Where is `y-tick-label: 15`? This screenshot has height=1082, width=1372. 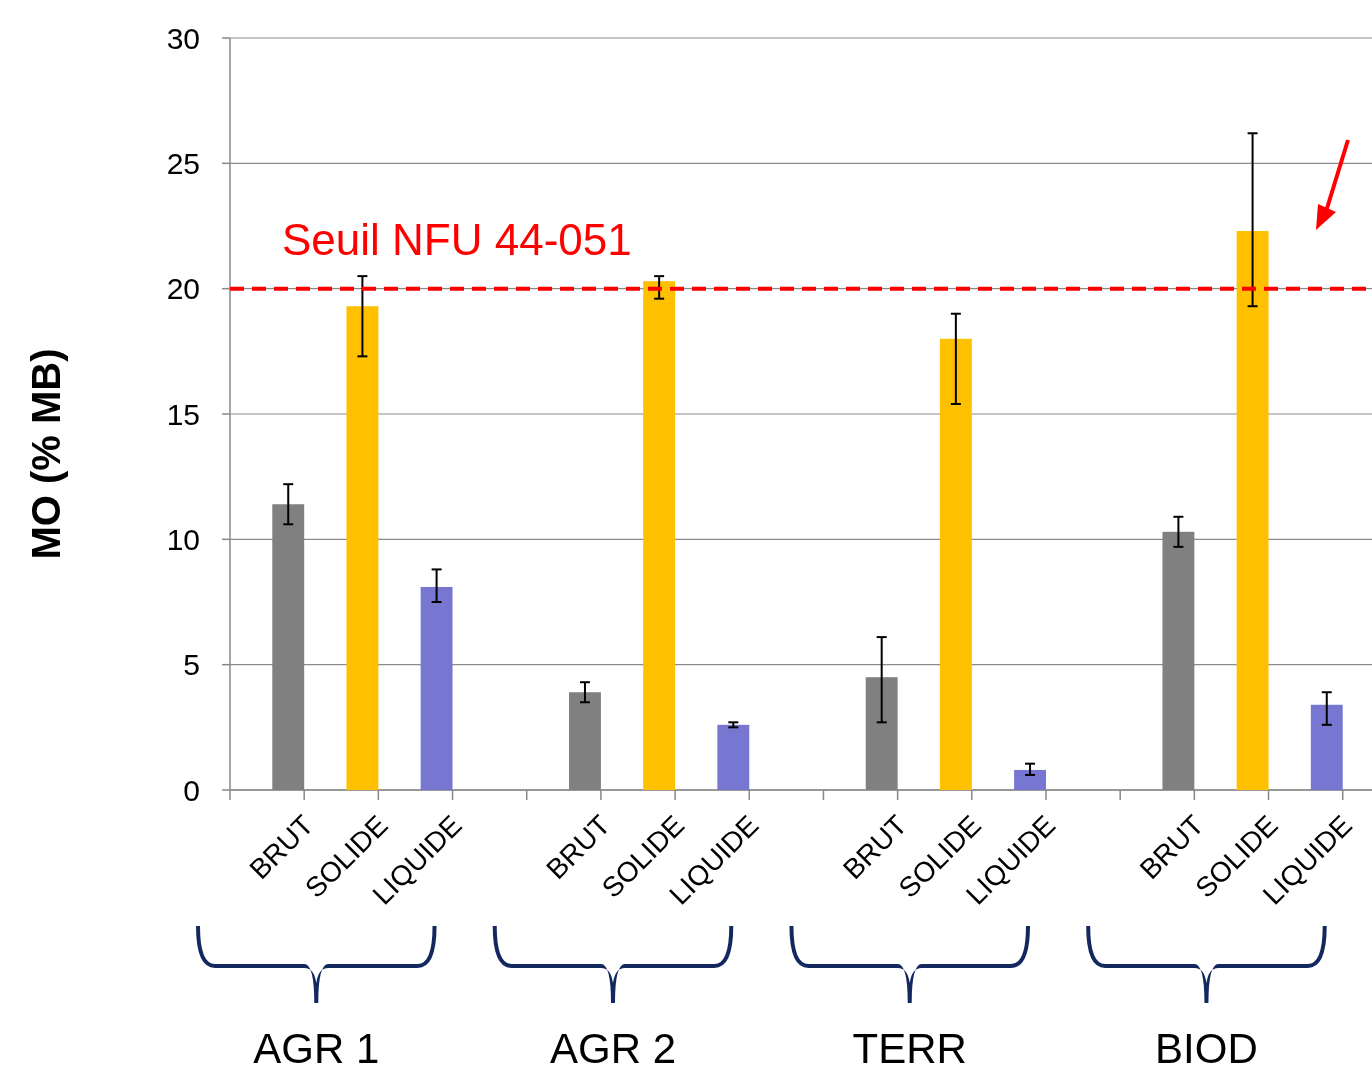
y-tick-label: 15 is located at coordinates (183, 414).